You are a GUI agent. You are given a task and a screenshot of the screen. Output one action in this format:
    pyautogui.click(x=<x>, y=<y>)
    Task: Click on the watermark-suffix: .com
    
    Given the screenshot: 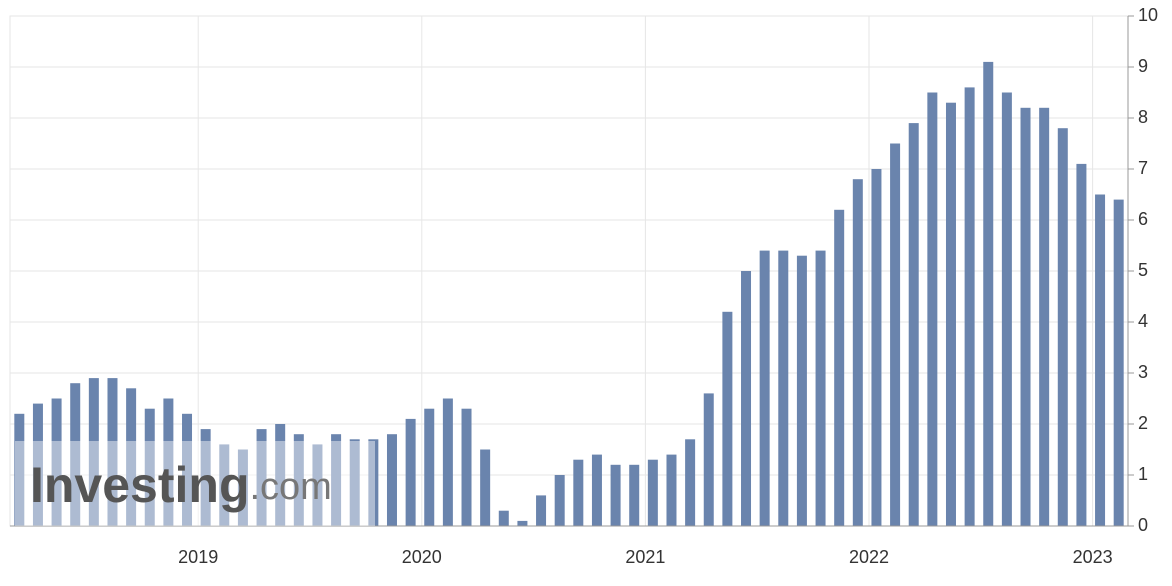 What is the action you would take?
    pyautogui.click(x=290, y=487)
    